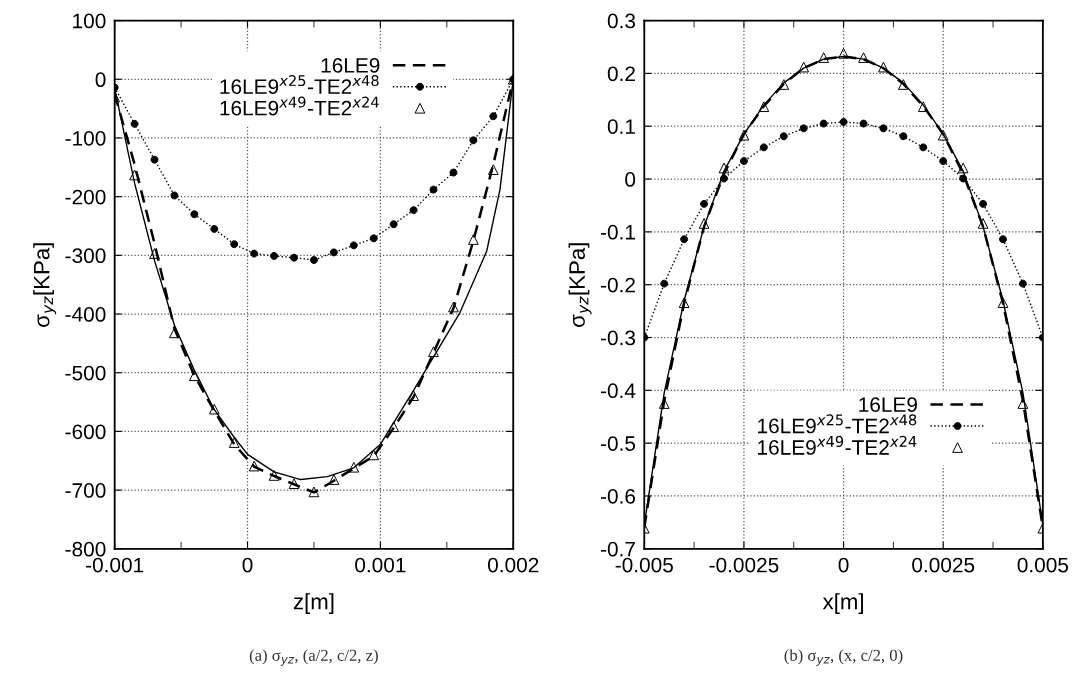  Describe the element at coordinates (621, 21) in the screenshot. I see `y-tick-label: 0.3` at that location.